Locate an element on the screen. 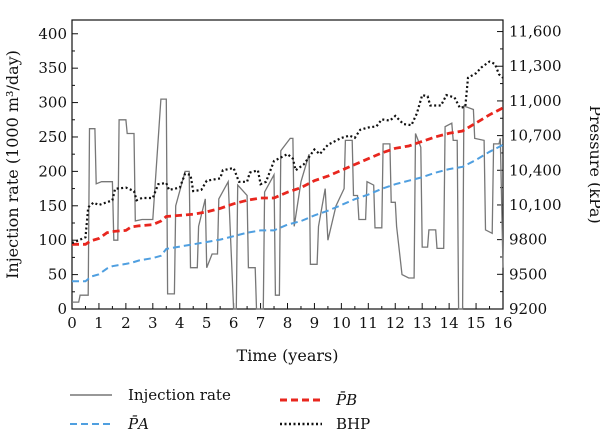 The image size is (600, 435). x-tick-label: 11 is located at coordinates (368, 323).